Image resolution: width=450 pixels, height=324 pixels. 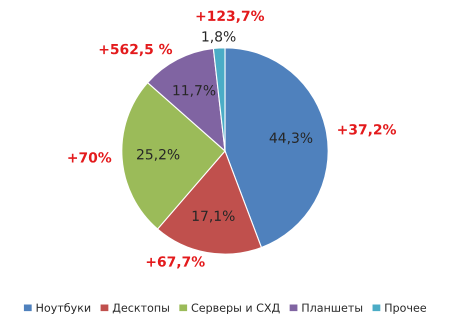 What do you see at coordinates (230, 16) in the screenshot?
I see `text: +123,7%` at bounding box center [230, 16].